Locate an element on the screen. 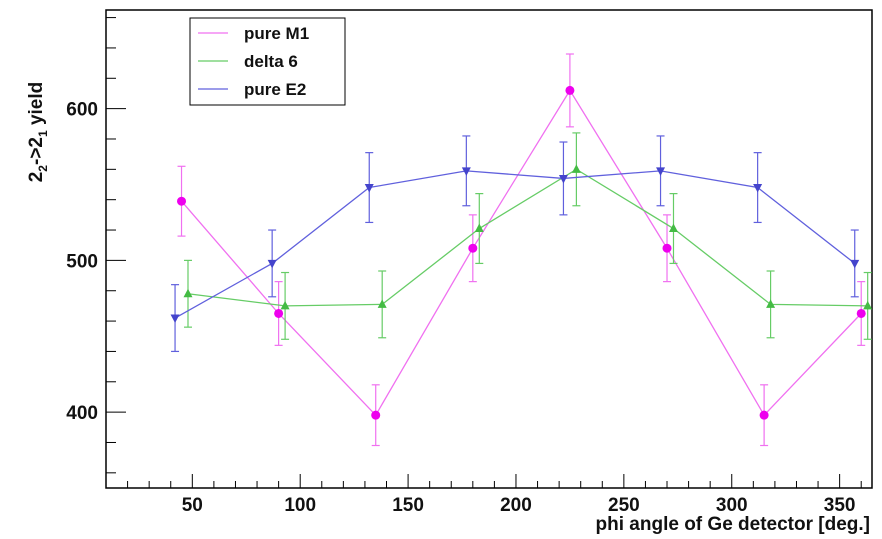 This screenshot has height=539, width=882. legend-label-delta-6: delta 6 is located at coordinates (271, 61).